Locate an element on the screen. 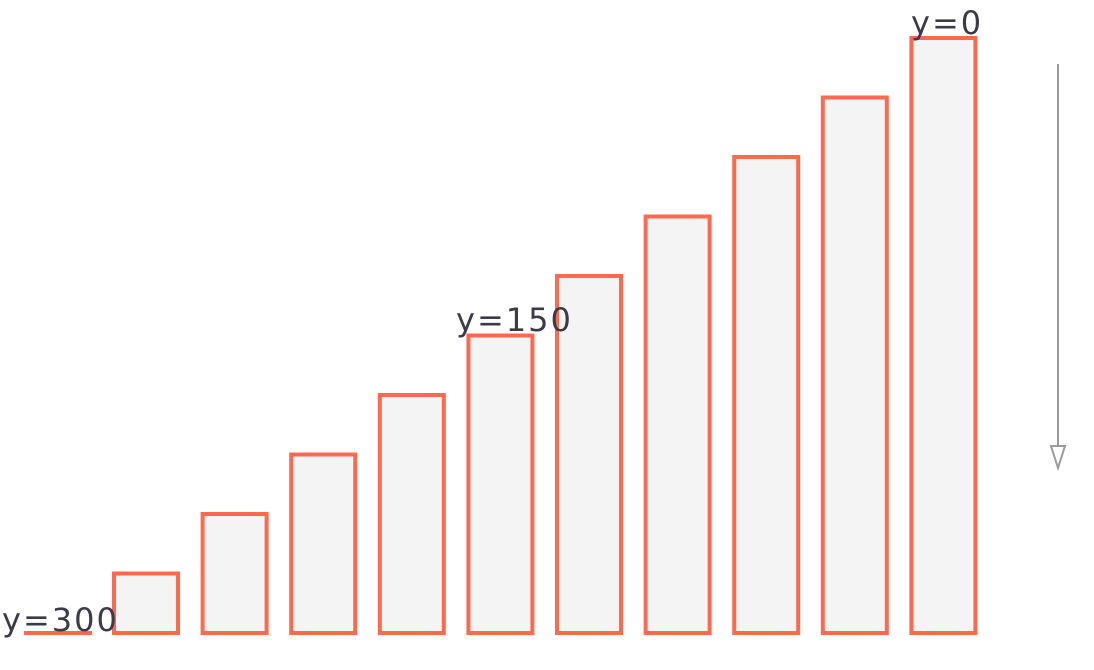 This screenshot has width=1094, height=670. arrow-head-icon is located at coordinates (1058, 458).